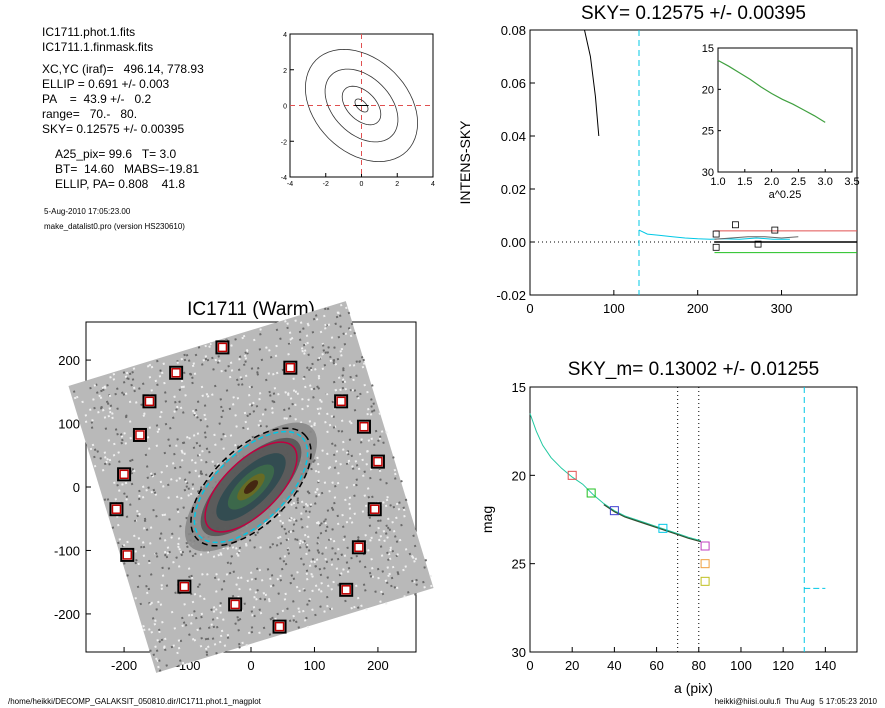 The height and width of the screenshot is (708, 885). What do you see at coordinates (708, 173) in the screenshot?
I see `inset-ytick-label: 30` at bounding box center [708, 173].